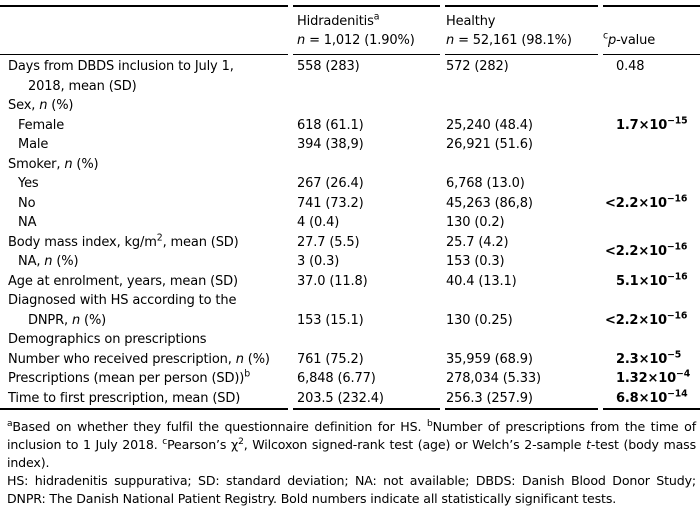  What do you see at coordinates (652, 397) in the screenshot?
I see `p-value: 6.8×10⁻¹⁴` at bounding box center [652, 397].